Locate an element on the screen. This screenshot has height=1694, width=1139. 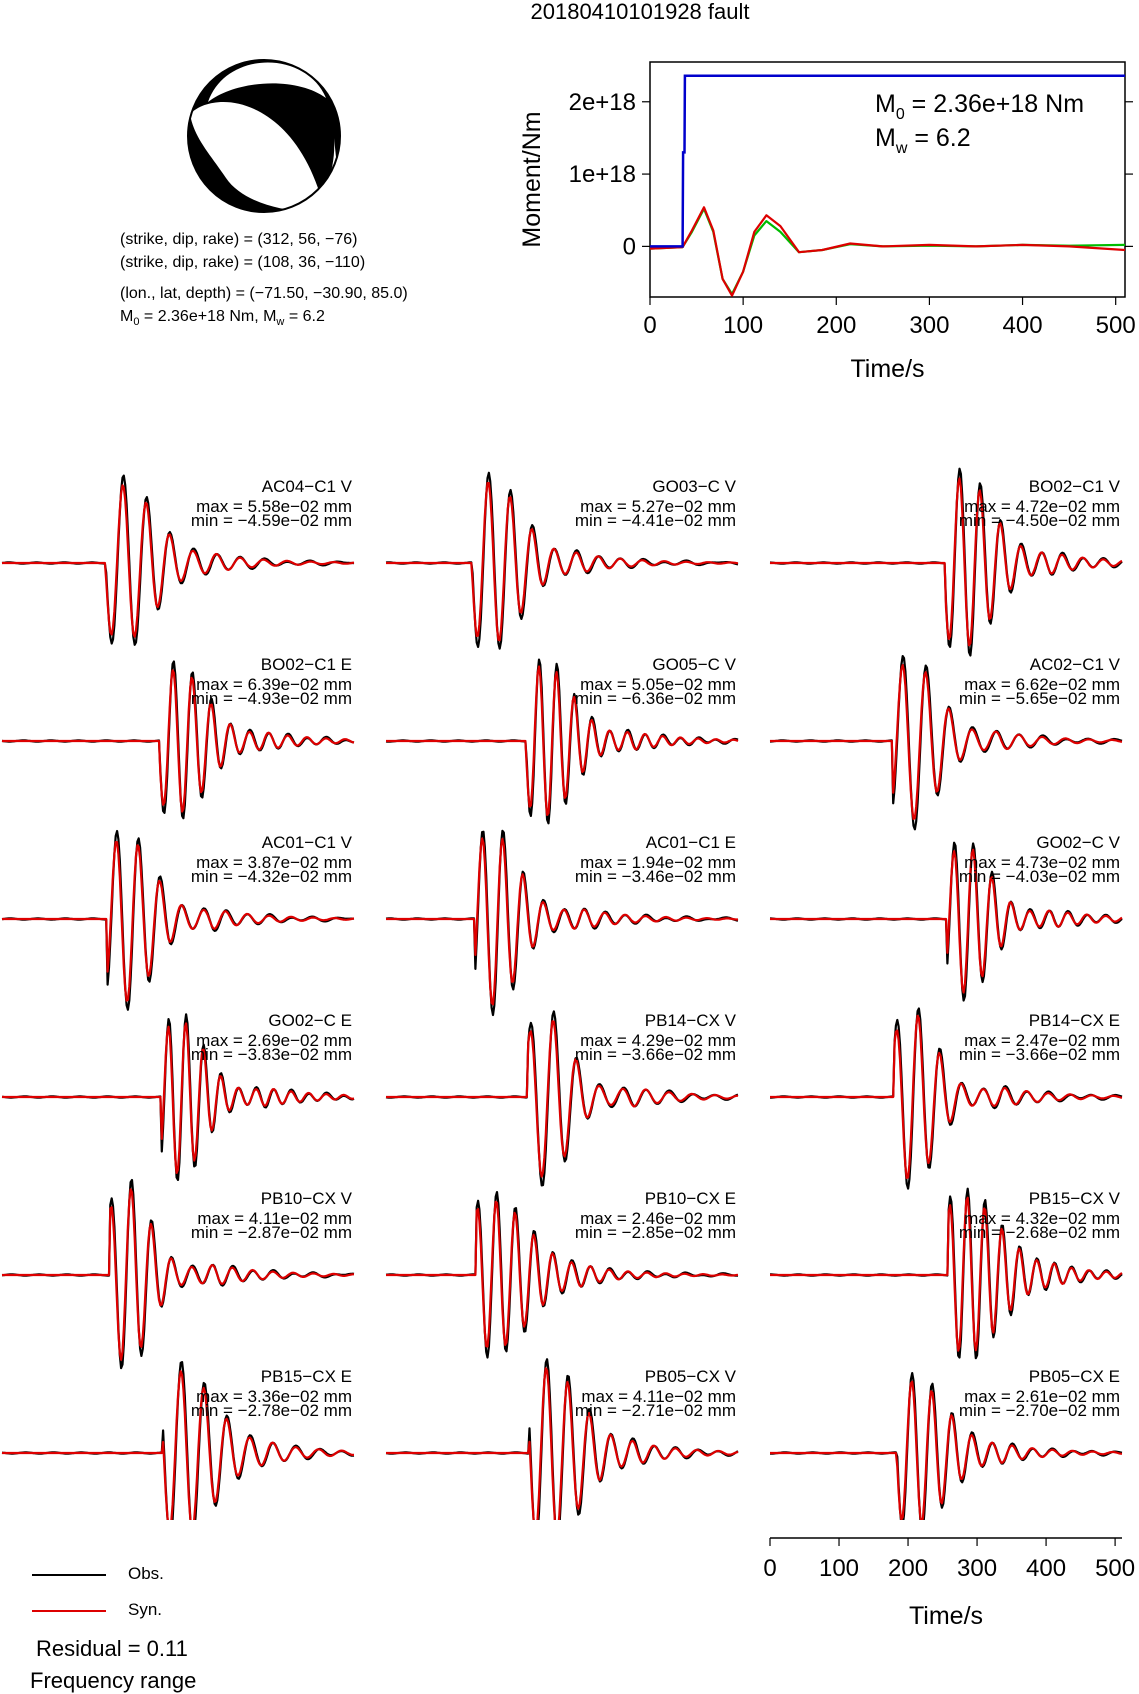
station-max: max = 3.87e−02 mm is located at coordinates (274, 862).